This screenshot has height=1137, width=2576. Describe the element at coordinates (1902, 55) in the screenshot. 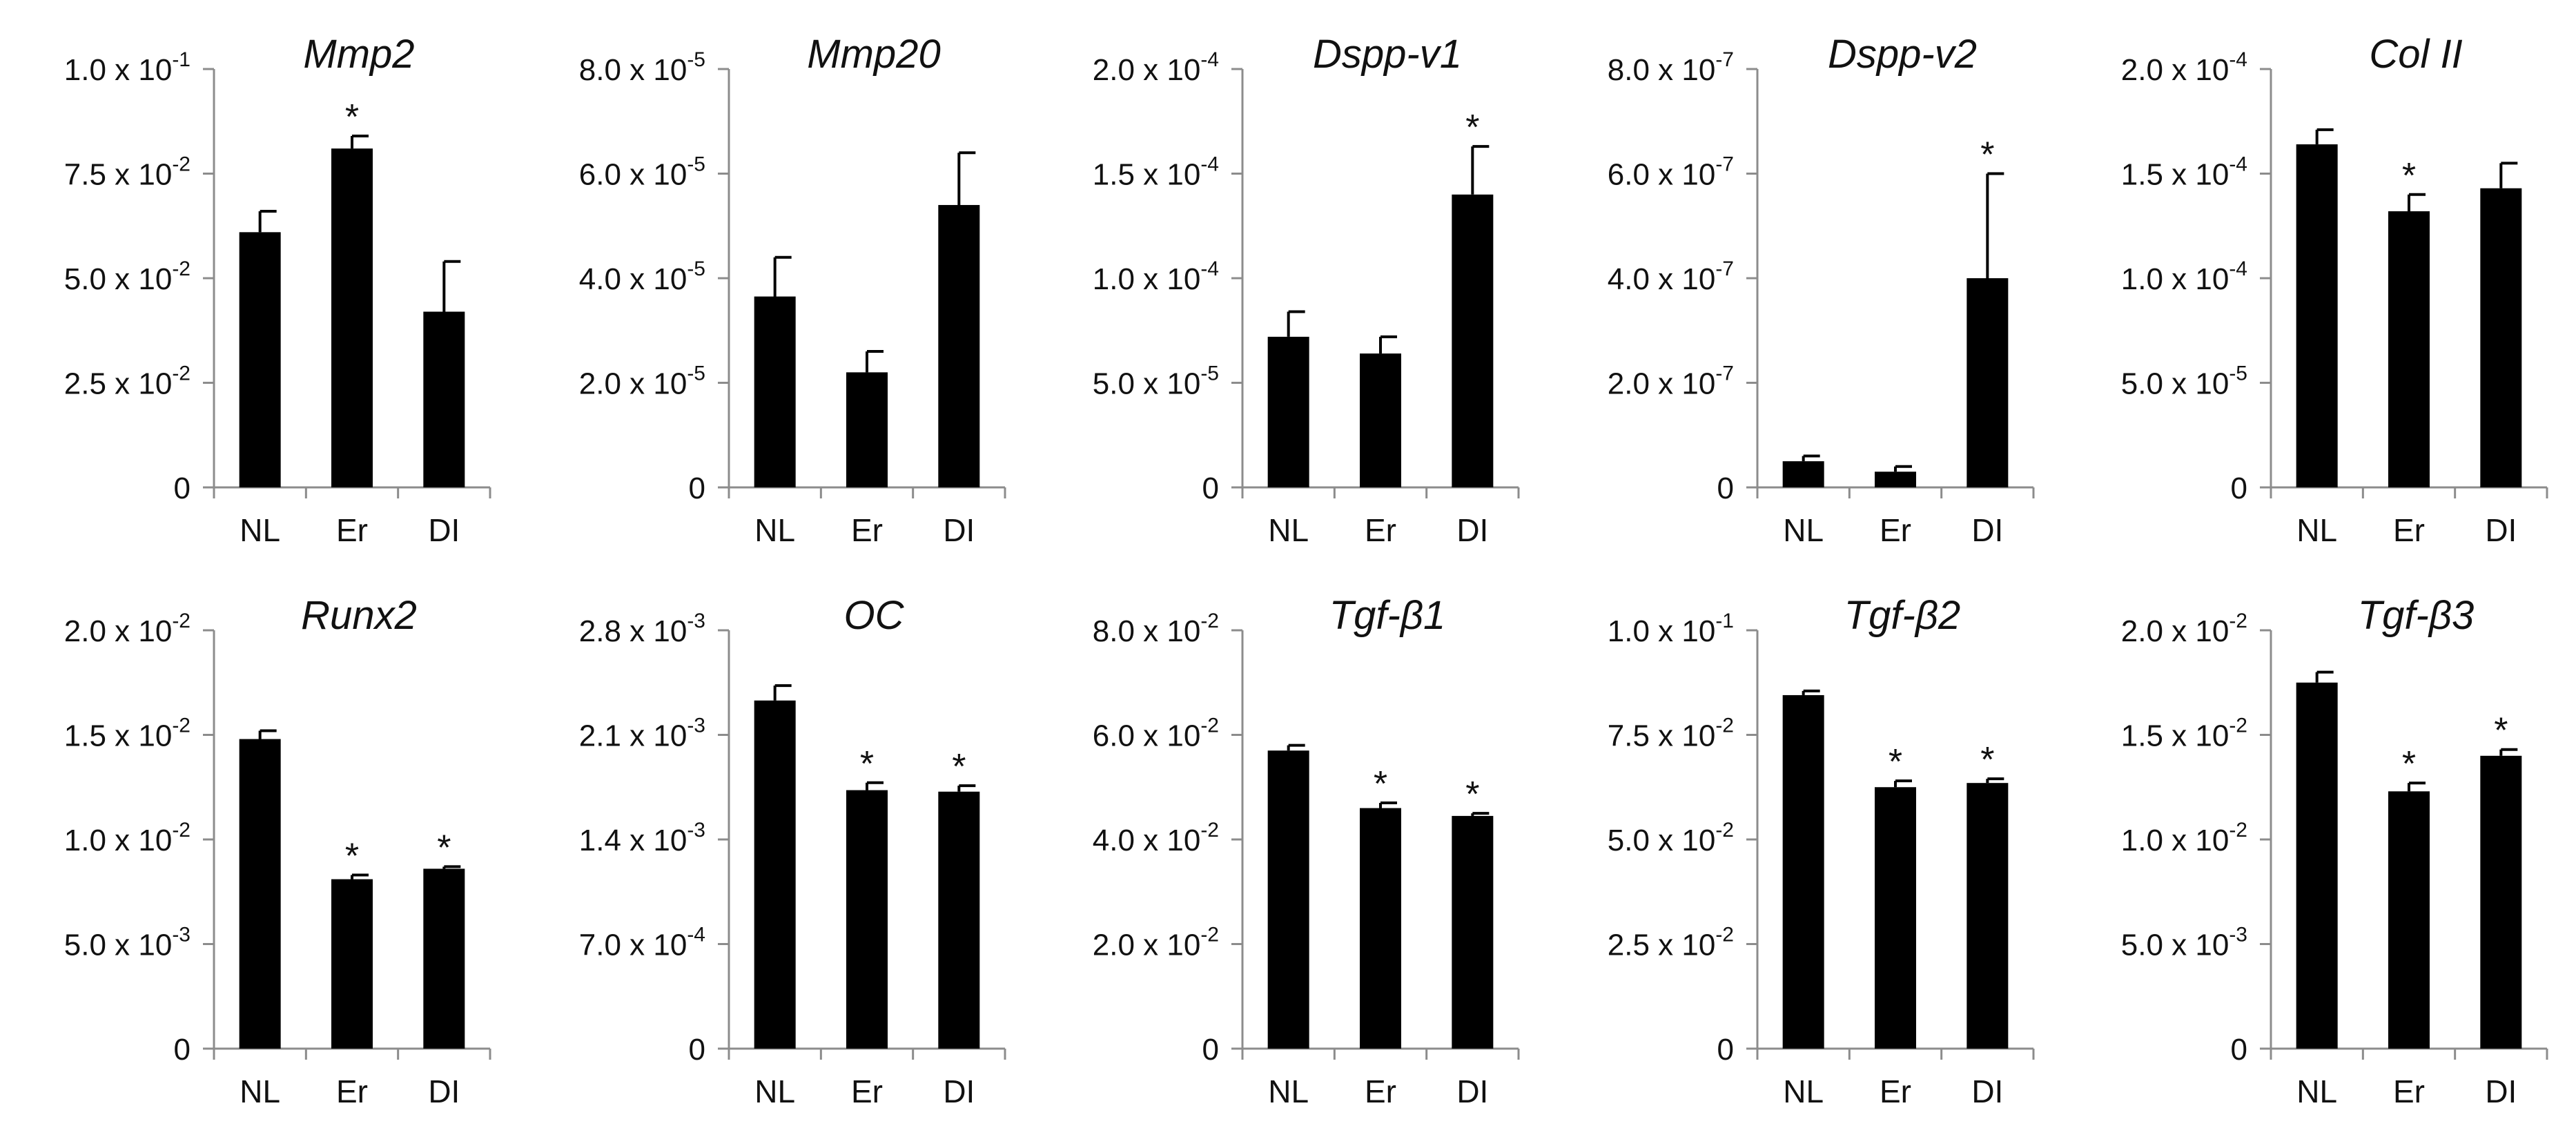

I see `chart-title: Dspp-v2` at that location.